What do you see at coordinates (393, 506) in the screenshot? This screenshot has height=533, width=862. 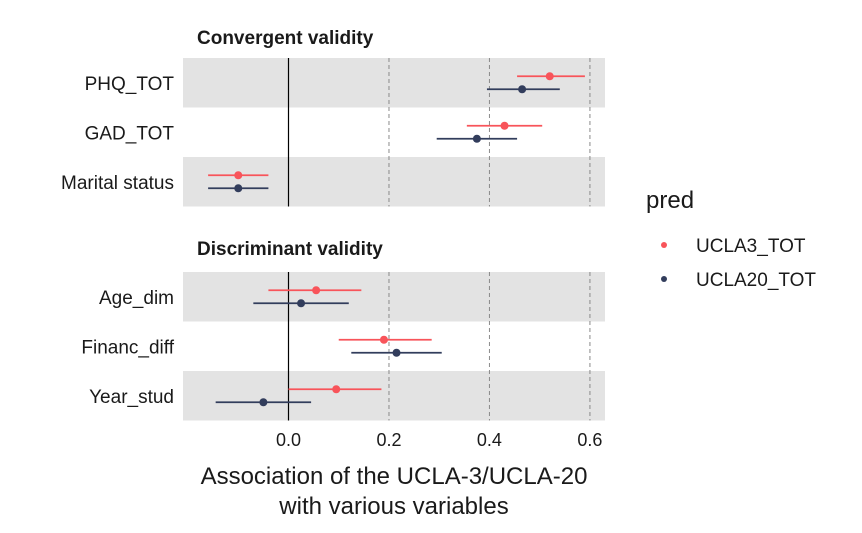 I see `x-axis-title: with various variables` at bounding box center [393, 506].